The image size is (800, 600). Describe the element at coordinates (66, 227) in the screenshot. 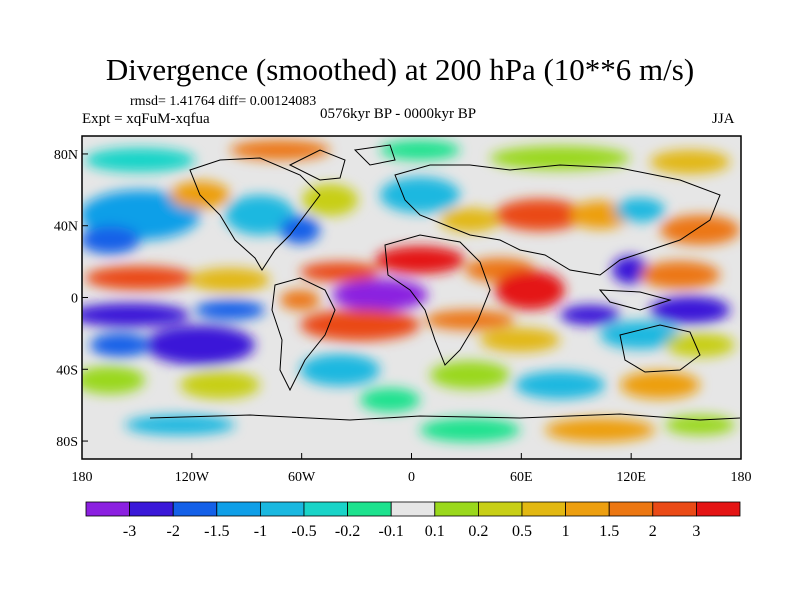

I see `lat-tick-label: 40N` at that location.